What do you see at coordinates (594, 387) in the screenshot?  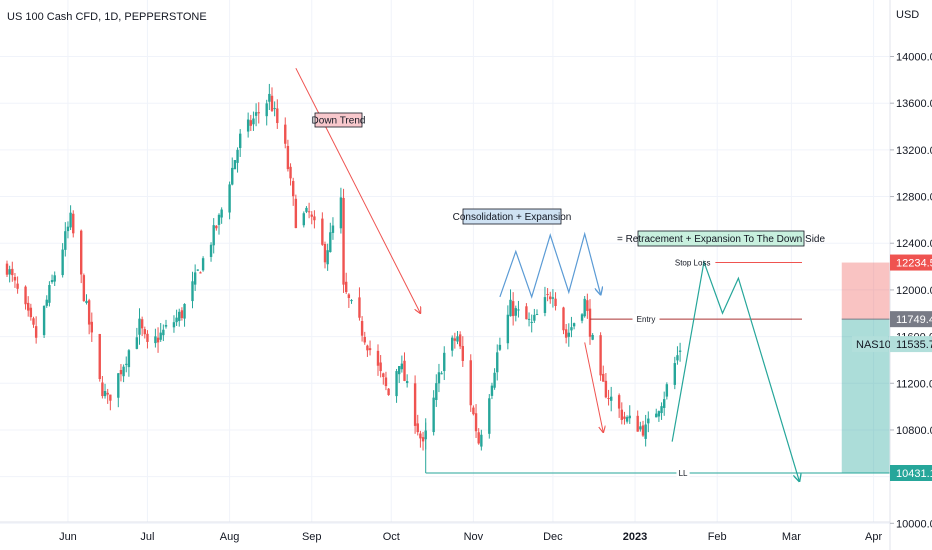 I see `expansion-arrow` at bounding box center [594, 387].